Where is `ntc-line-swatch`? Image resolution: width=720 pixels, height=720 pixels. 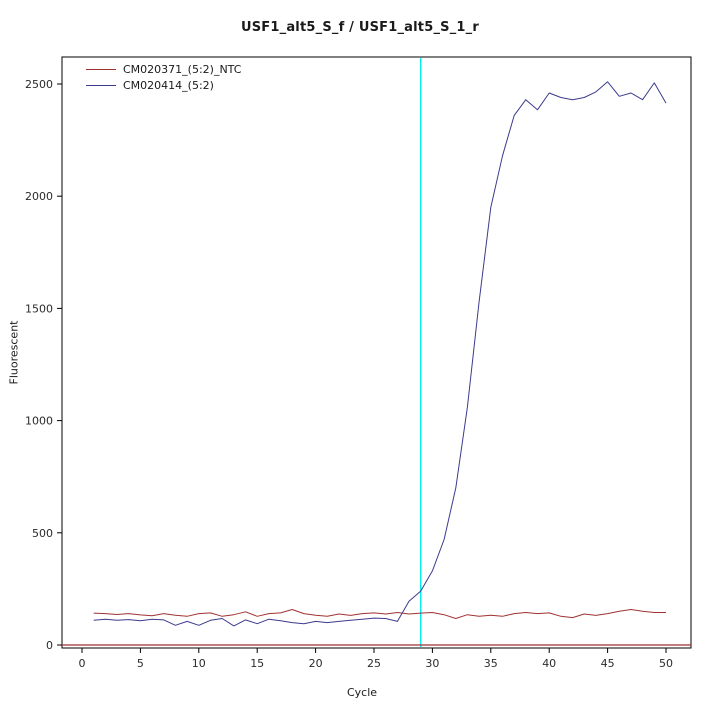
ntc-line-swatch is located at coordinates (101, 69).